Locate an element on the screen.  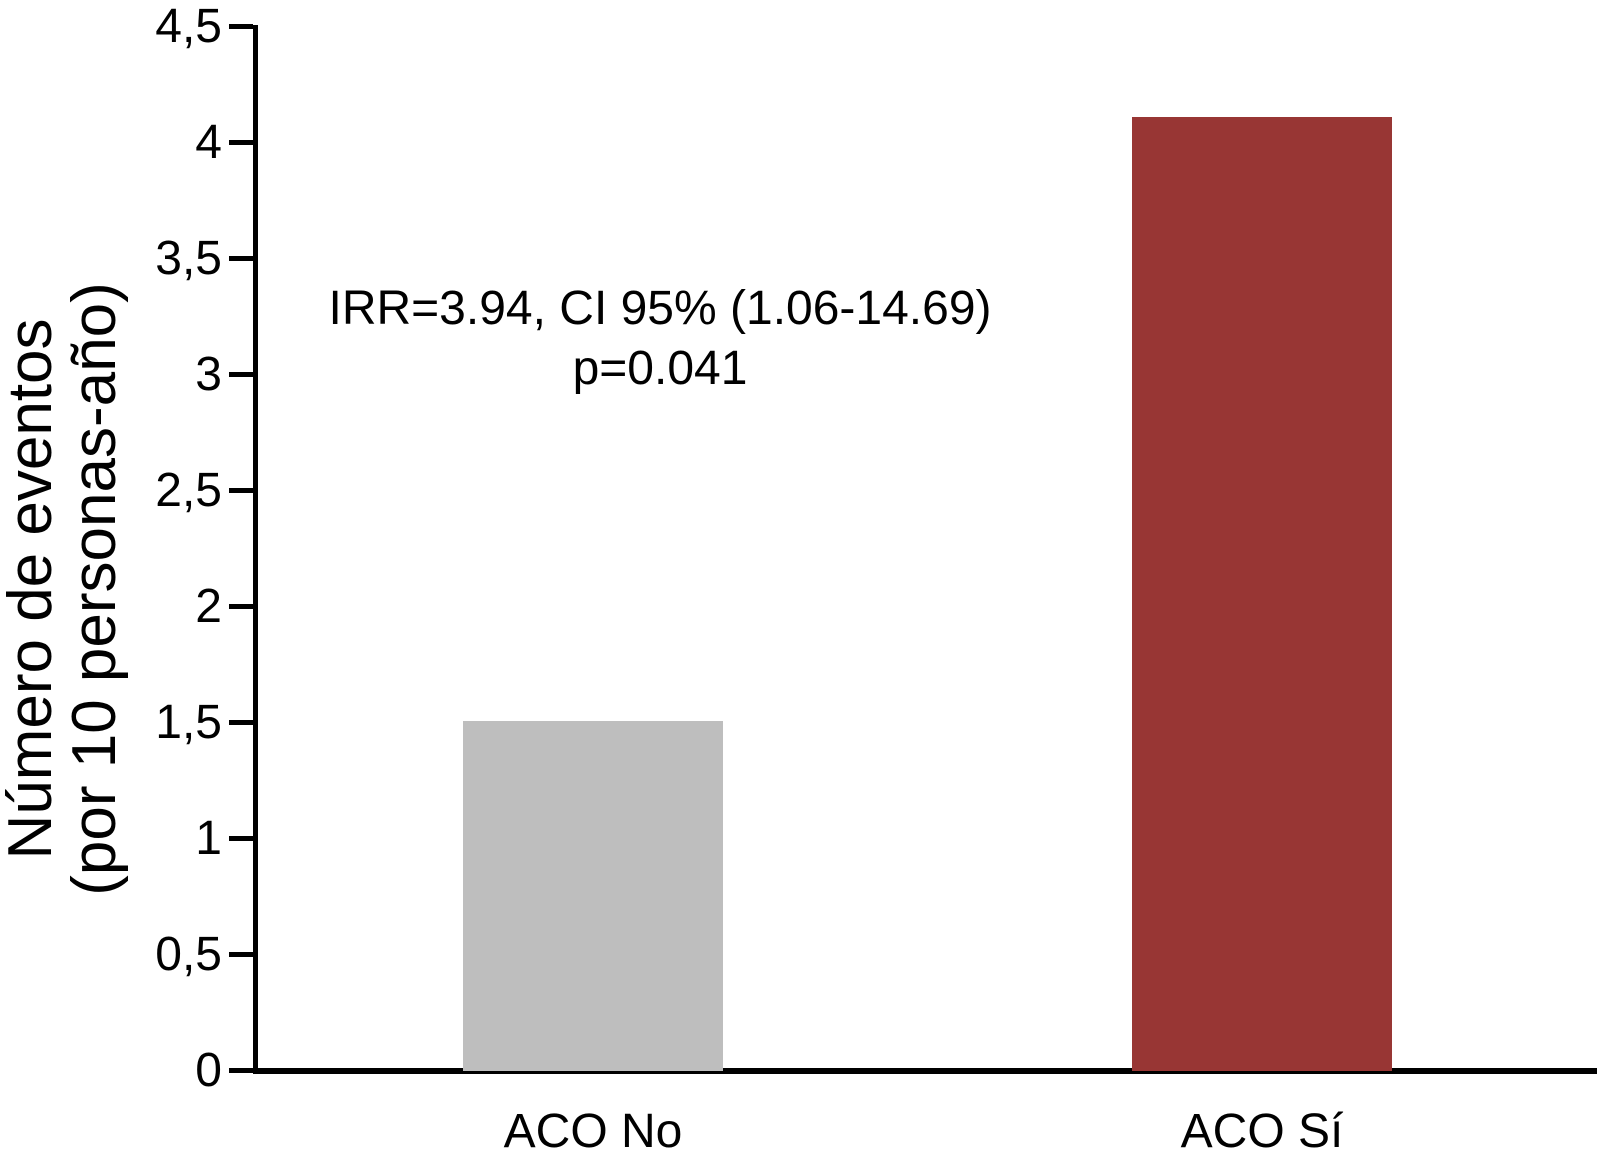
y-axis-tick-label: 3,5 is located at coordinates (188, 258).